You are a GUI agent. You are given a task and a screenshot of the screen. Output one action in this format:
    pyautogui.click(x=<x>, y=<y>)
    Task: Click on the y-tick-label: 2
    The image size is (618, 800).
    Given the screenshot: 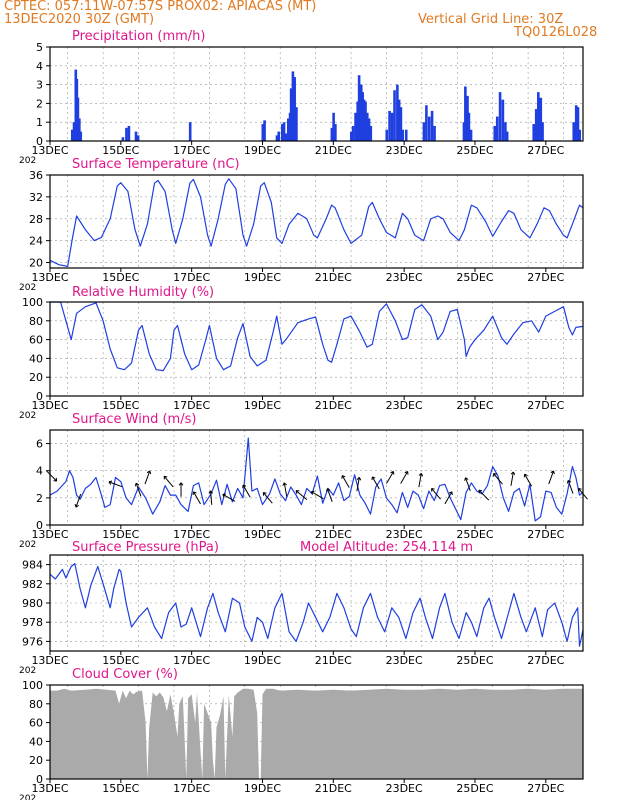 What is the action you would take?
    pyautogui.click(x=39, y=498)
    